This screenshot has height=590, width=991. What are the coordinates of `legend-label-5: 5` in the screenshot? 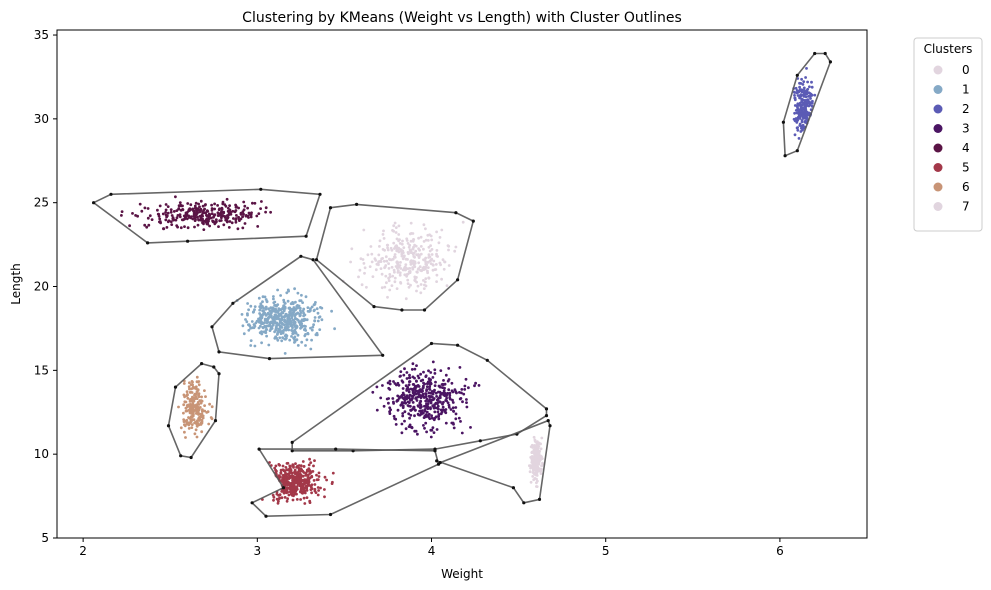 It's located at (966, 168).